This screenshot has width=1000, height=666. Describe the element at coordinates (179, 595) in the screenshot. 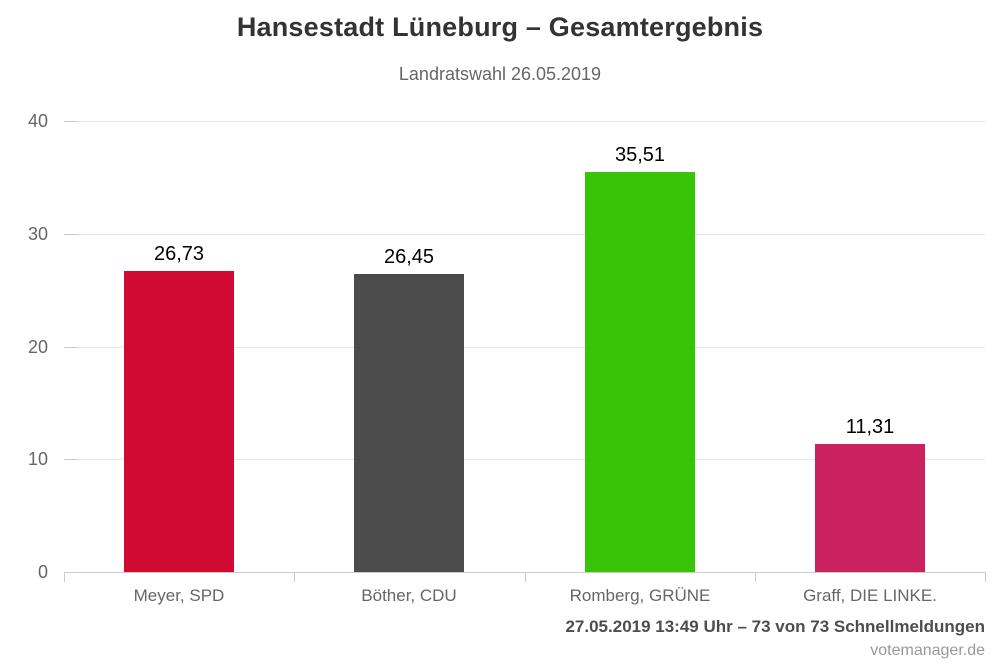

I see `category-label-meyer-spd: Meyer, SPD` at that location.